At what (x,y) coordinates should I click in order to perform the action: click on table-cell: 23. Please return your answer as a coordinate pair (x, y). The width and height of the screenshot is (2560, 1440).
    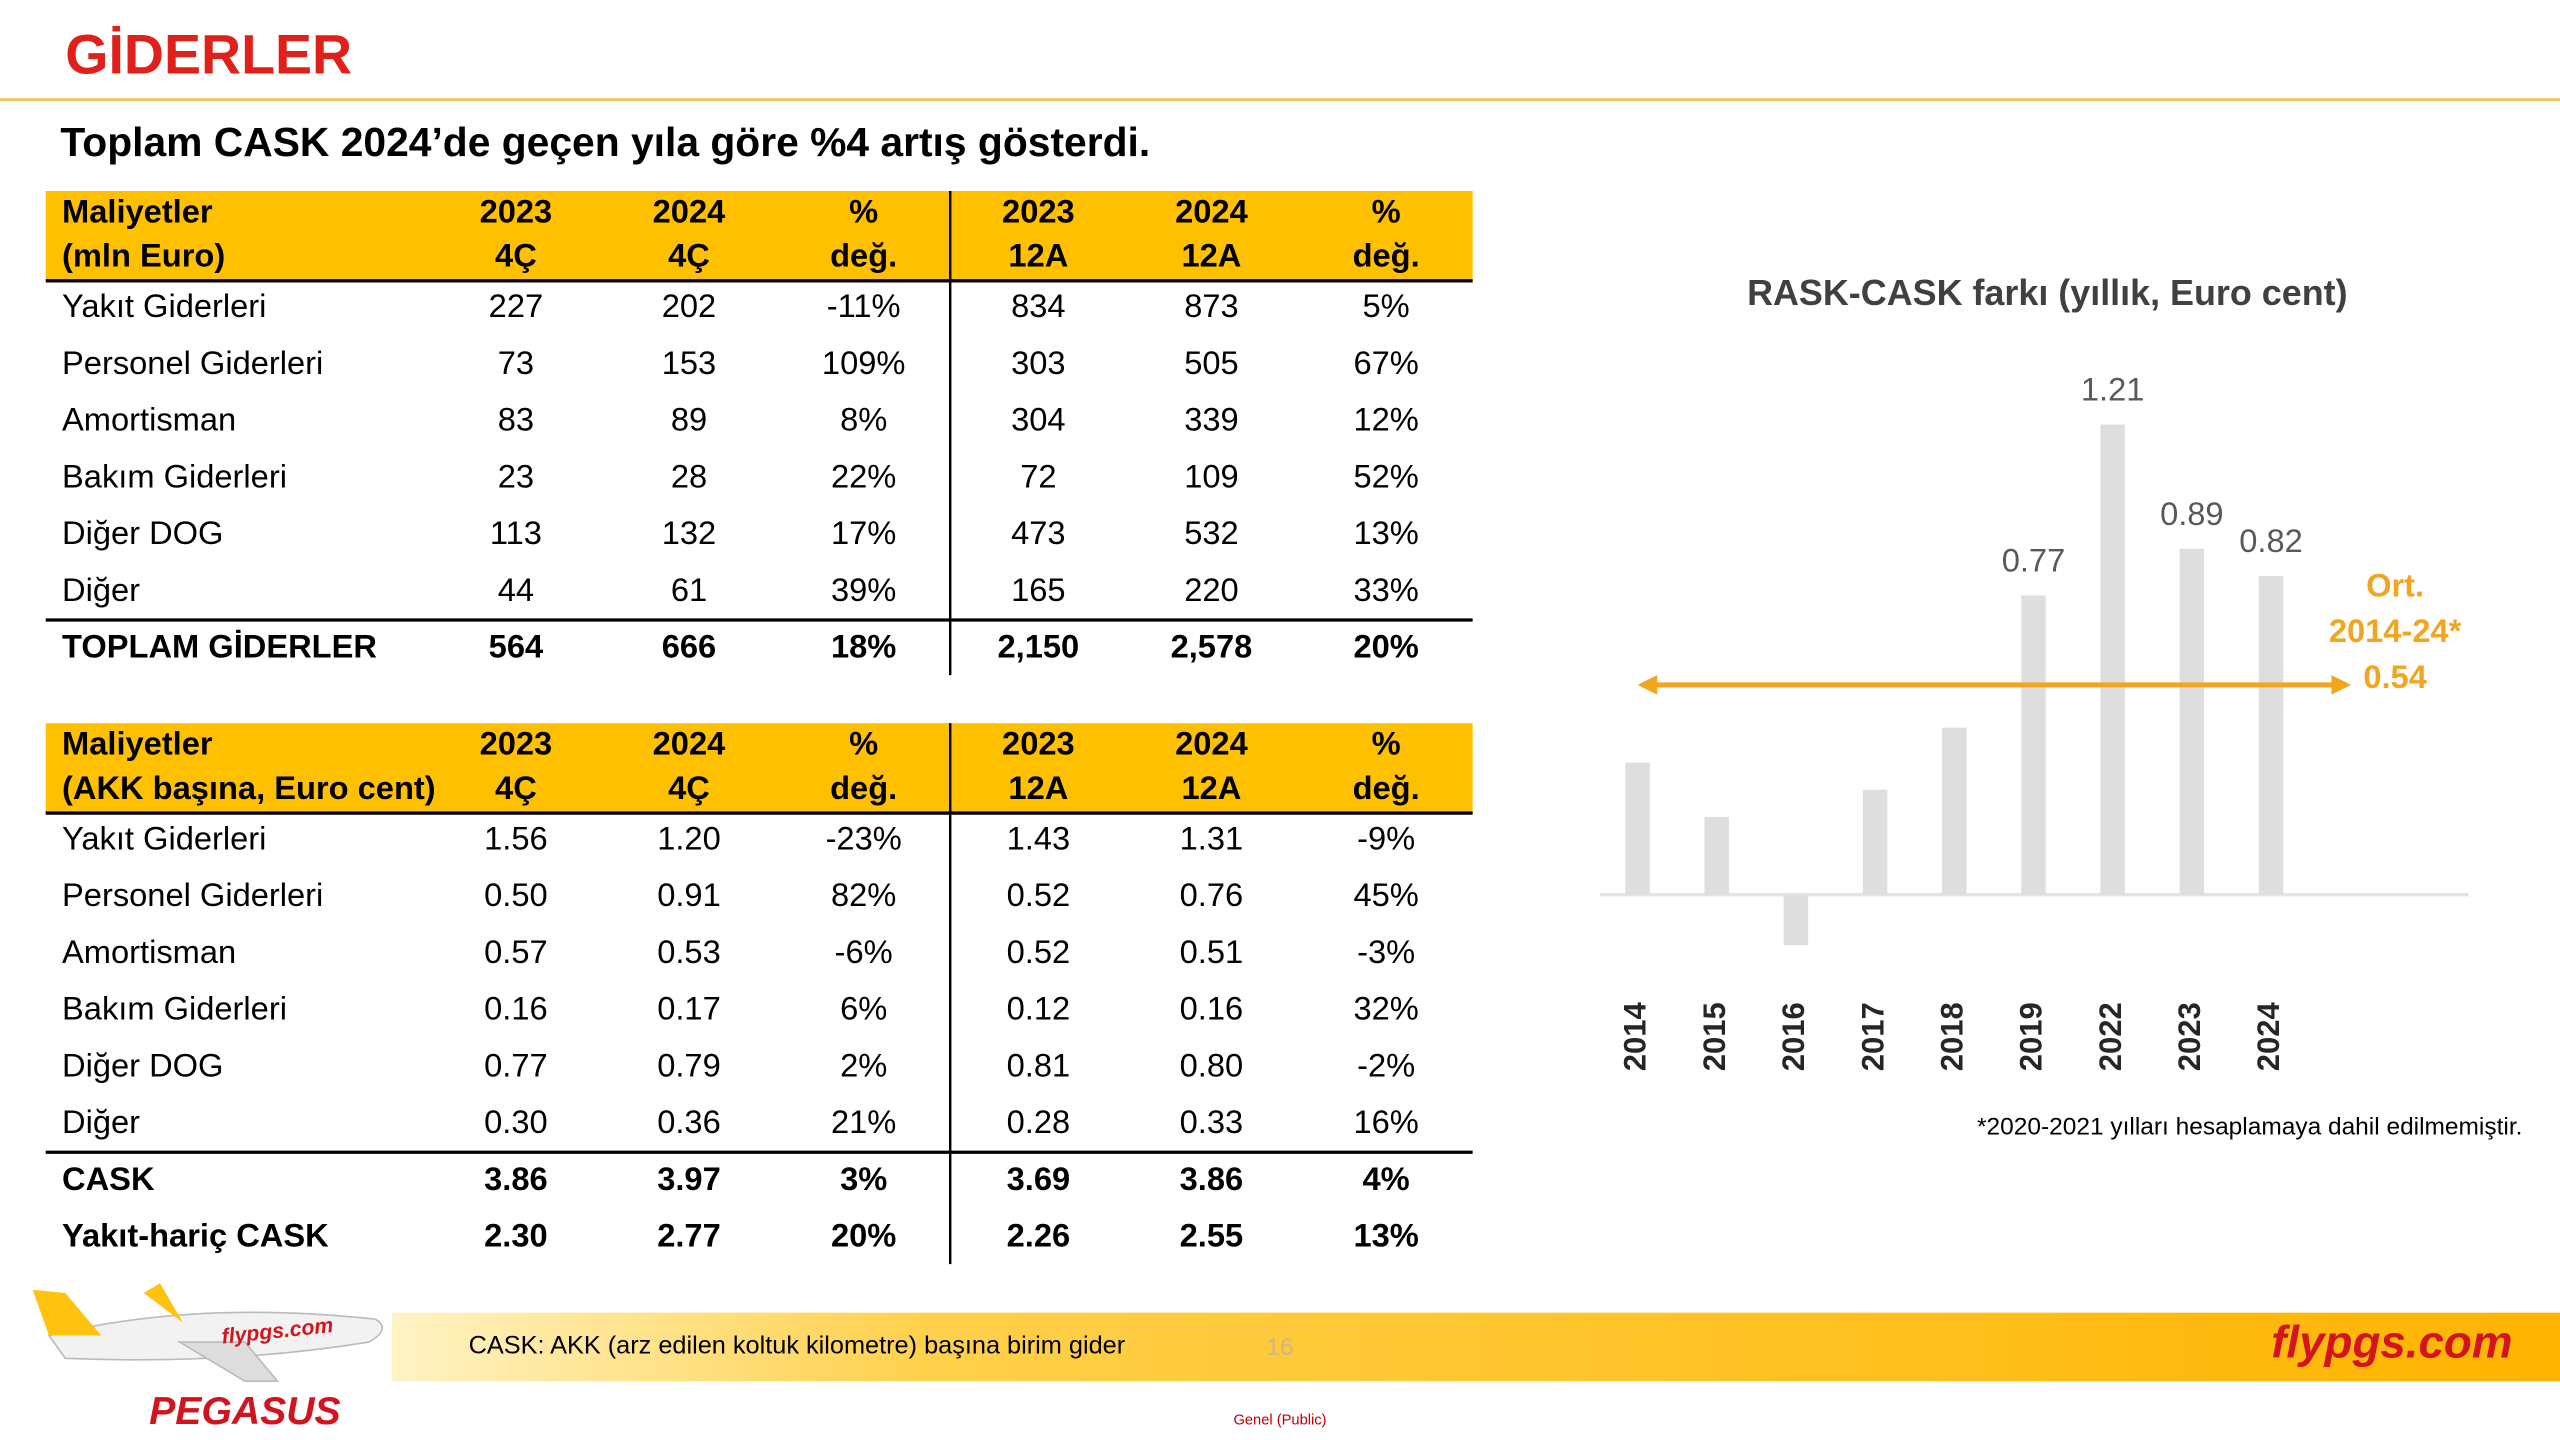
    Looking at the image, I should click on (516, 475).